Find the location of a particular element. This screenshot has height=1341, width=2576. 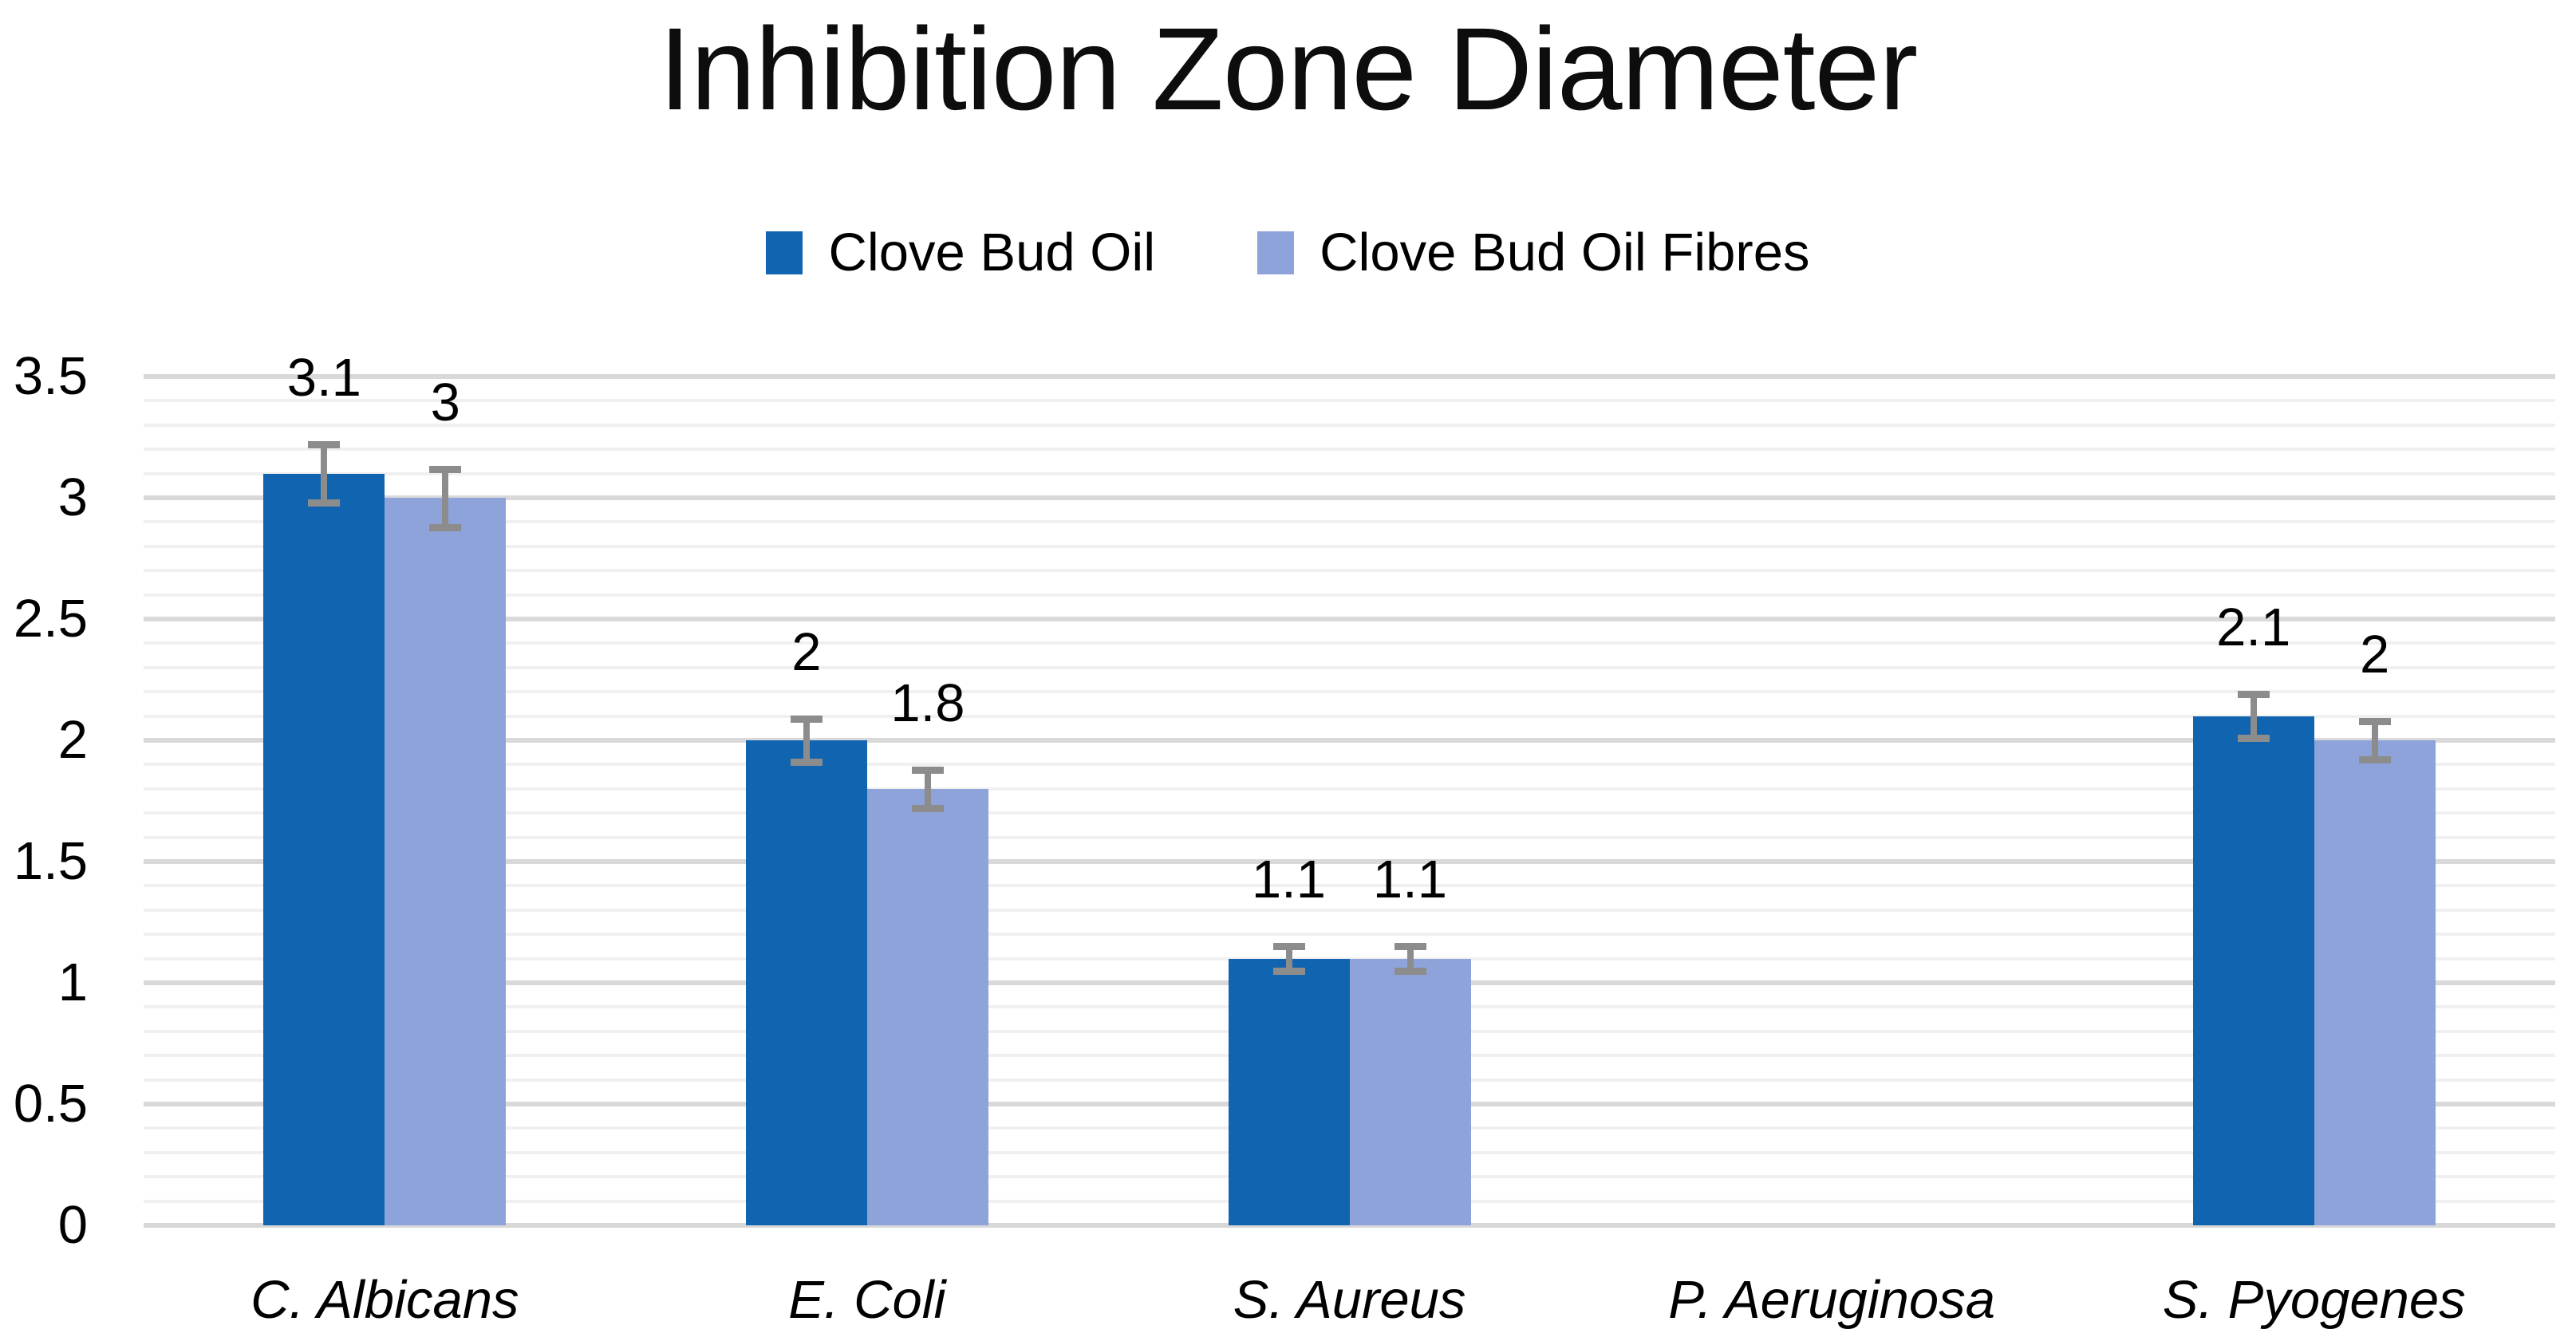

y-tick-label: 3 is located at coordinates (72, 497).